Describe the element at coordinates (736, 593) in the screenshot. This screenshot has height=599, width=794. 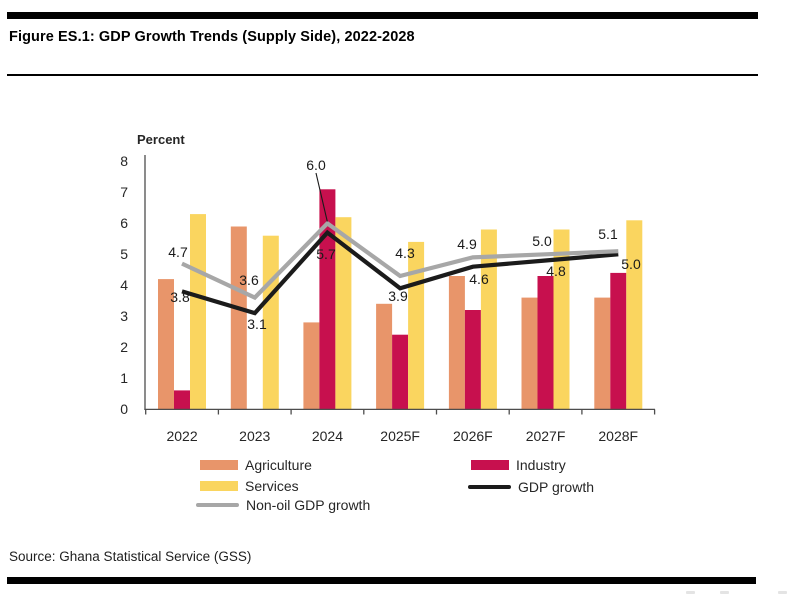
I see `page-edge-artifact` at that location.